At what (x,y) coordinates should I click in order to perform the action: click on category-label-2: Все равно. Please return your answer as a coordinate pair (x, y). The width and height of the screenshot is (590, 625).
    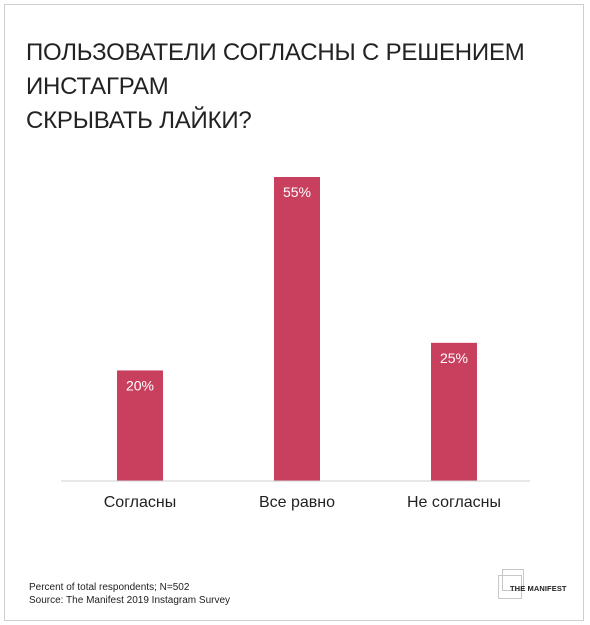
    Looking at the image, I should click on (297, 502).